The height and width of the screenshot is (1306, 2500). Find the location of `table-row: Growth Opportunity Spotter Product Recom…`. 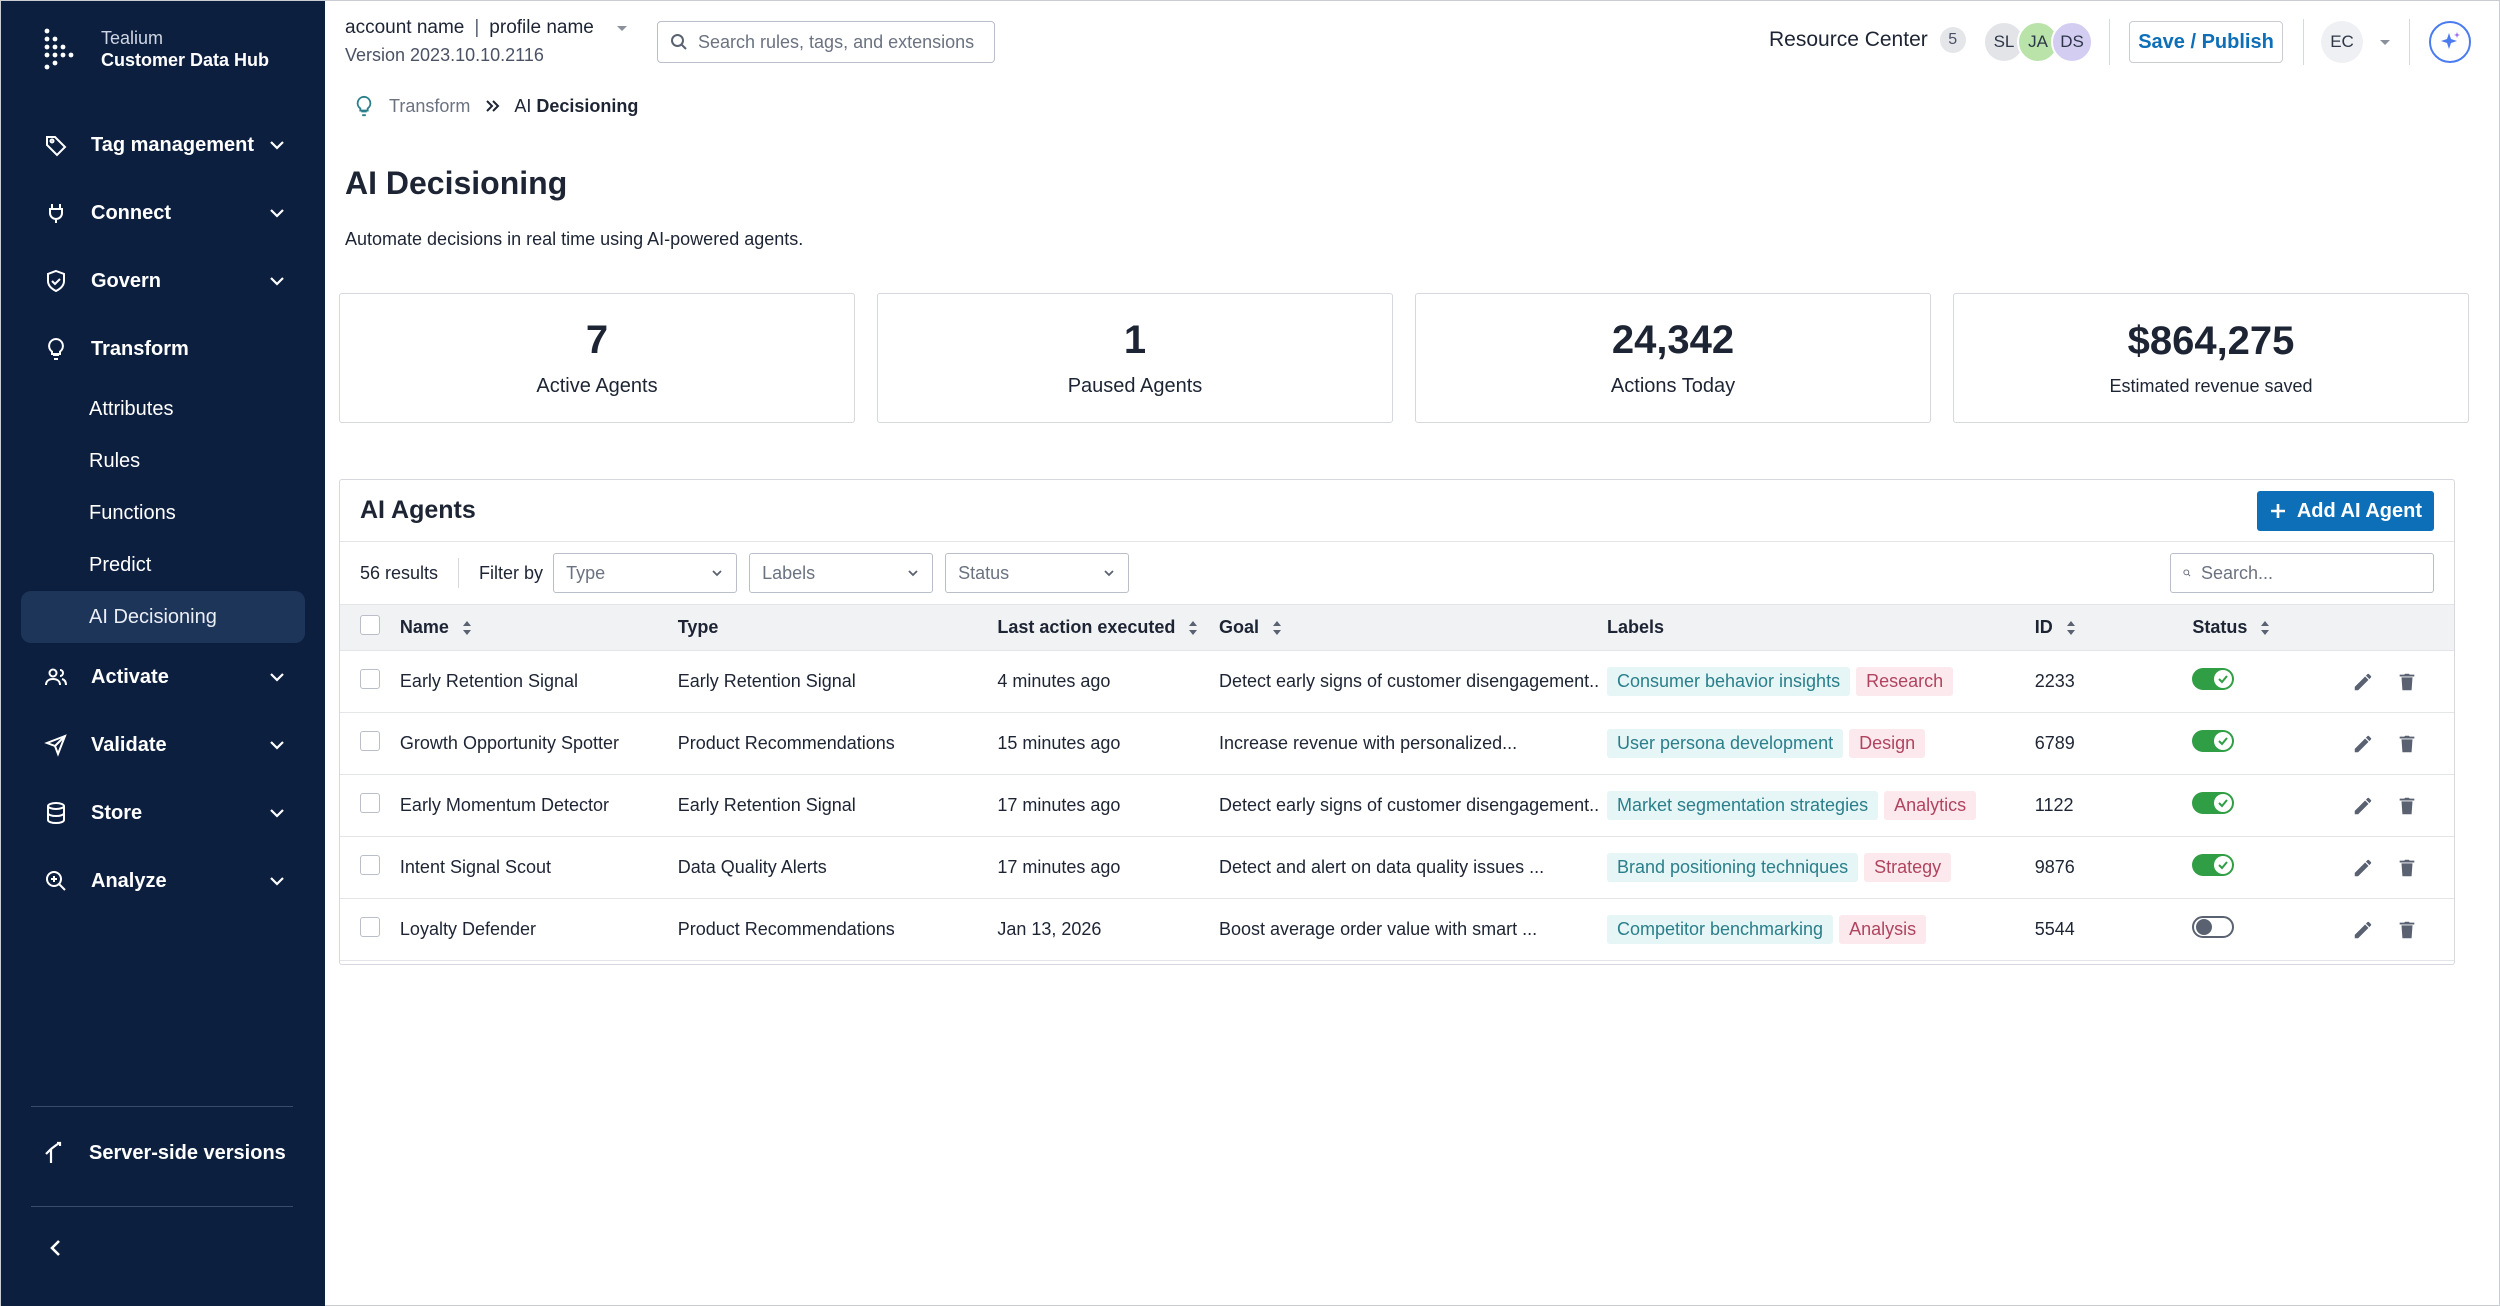

table-row: Growth Opportunity Spotter Product Recom… is located at coordinates (1397, 743).